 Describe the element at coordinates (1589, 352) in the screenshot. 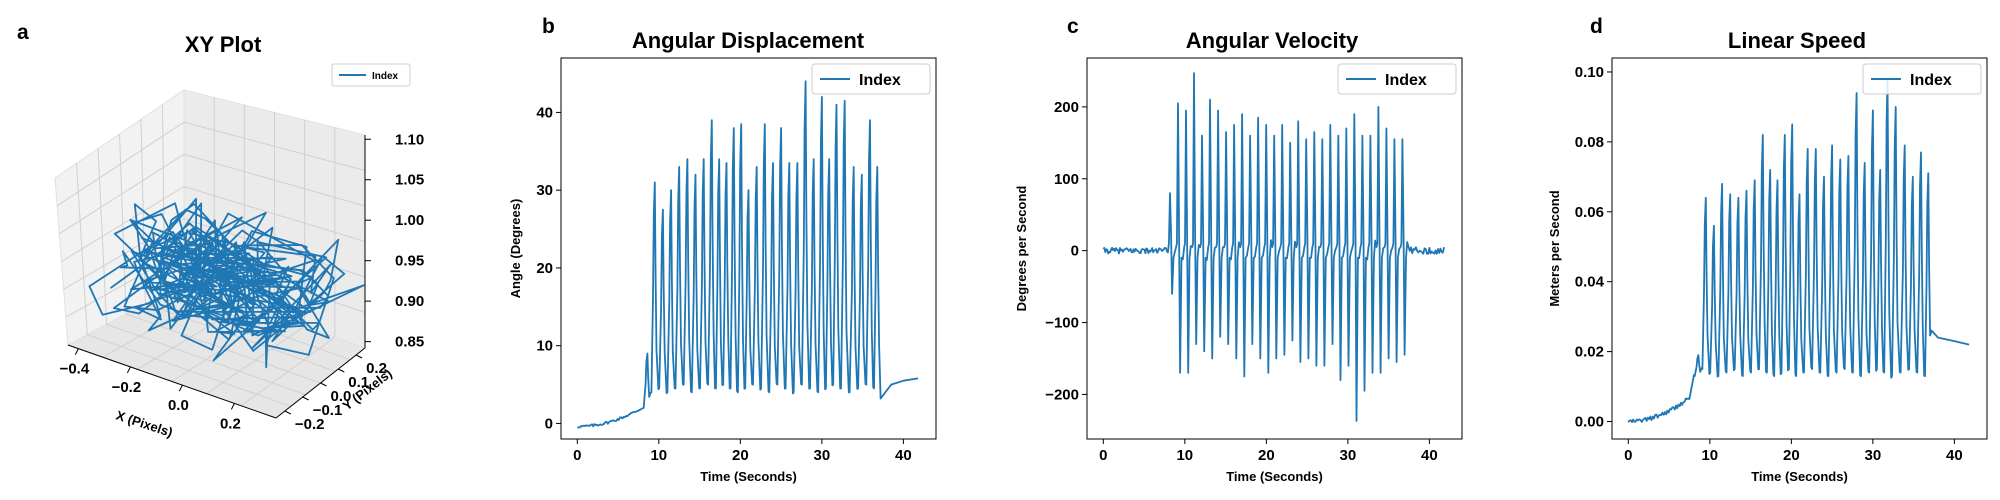

I see `y-tick-label: 0.02` at that location.